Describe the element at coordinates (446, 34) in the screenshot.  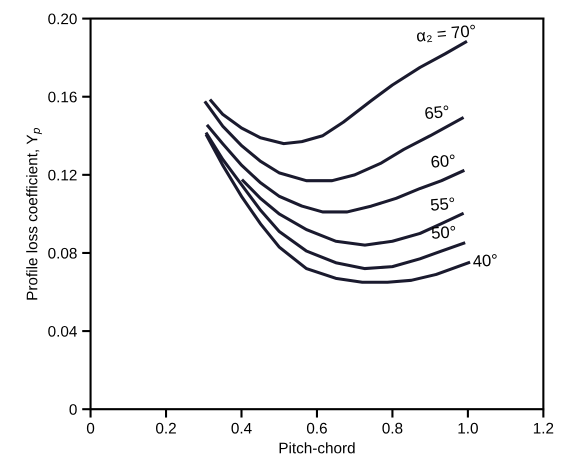
I see `text: α₂ = 70°` at that location.